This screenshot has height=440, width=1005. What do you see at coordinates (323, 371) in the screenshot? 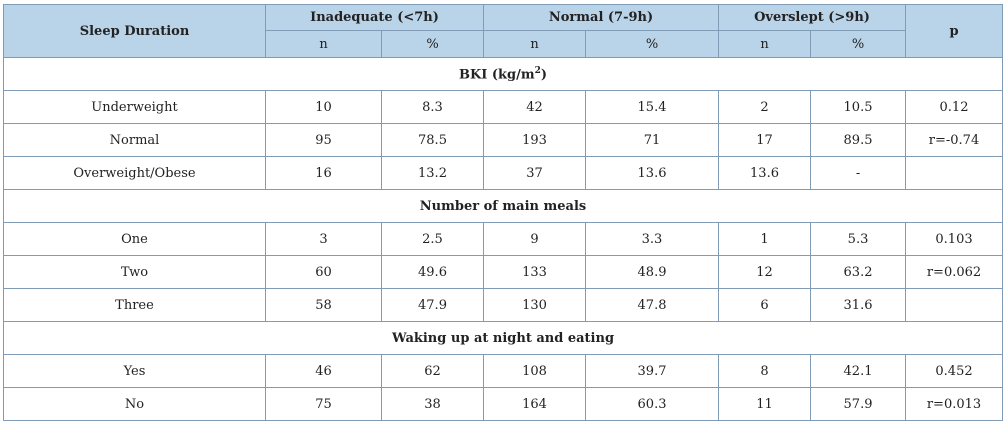
I see `cell-n: 46` at bounding box center [323, 371].